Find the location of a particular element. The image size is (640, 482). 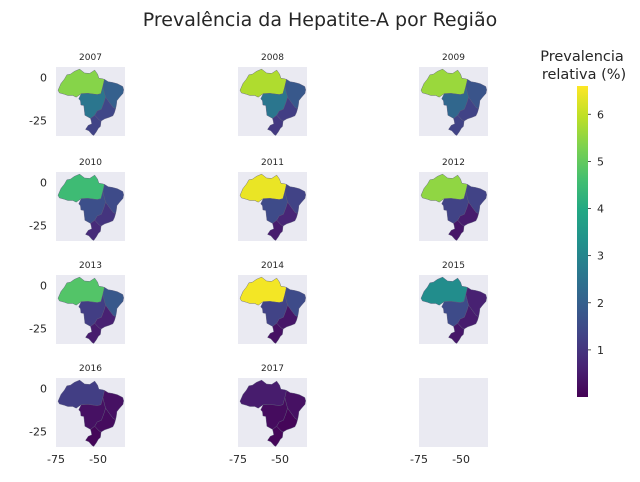

panel-2010: 0 -25 2010 is located at coordinates (77, 199).